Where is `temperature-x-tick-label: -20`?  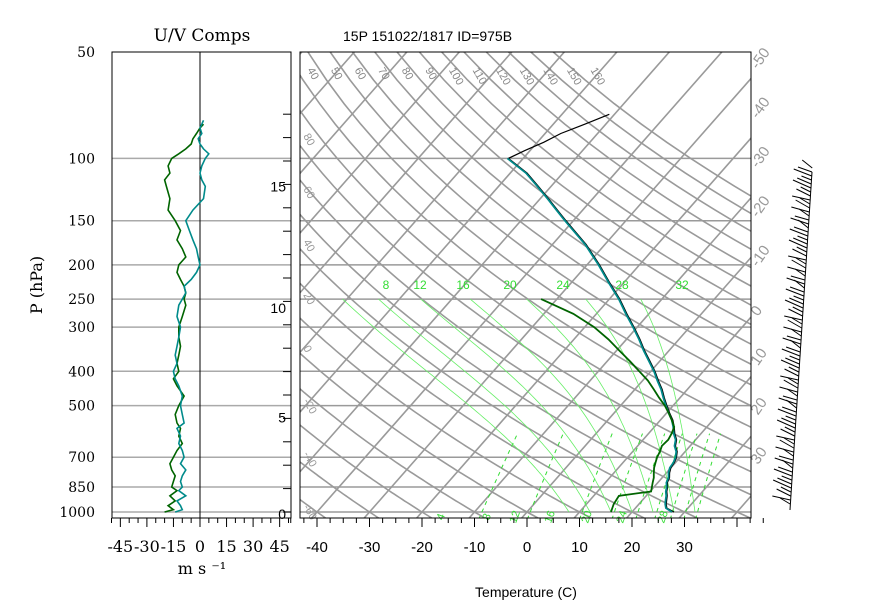 temperature-x-tick-label: -20 is located at coordinates (422, 547).